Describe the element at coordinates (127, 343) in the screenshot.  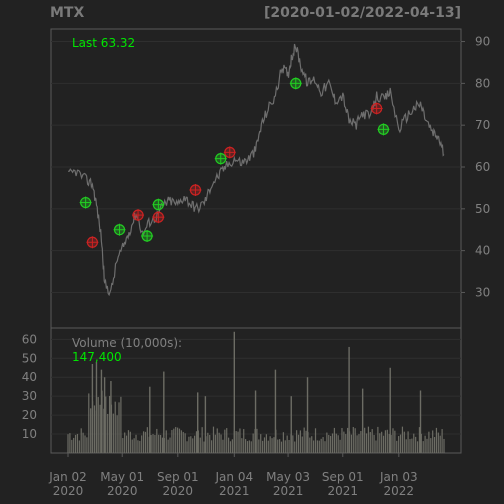
I see `volume-title: Volume (10,000s):` at that location.